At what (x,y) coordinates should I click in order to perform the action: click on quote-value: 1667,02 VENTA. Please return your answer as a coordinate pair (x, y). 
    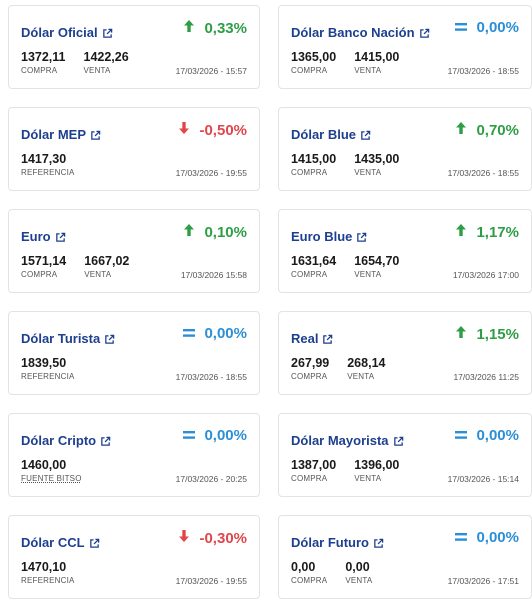
    Looking at the image, I should click on (106, 266).